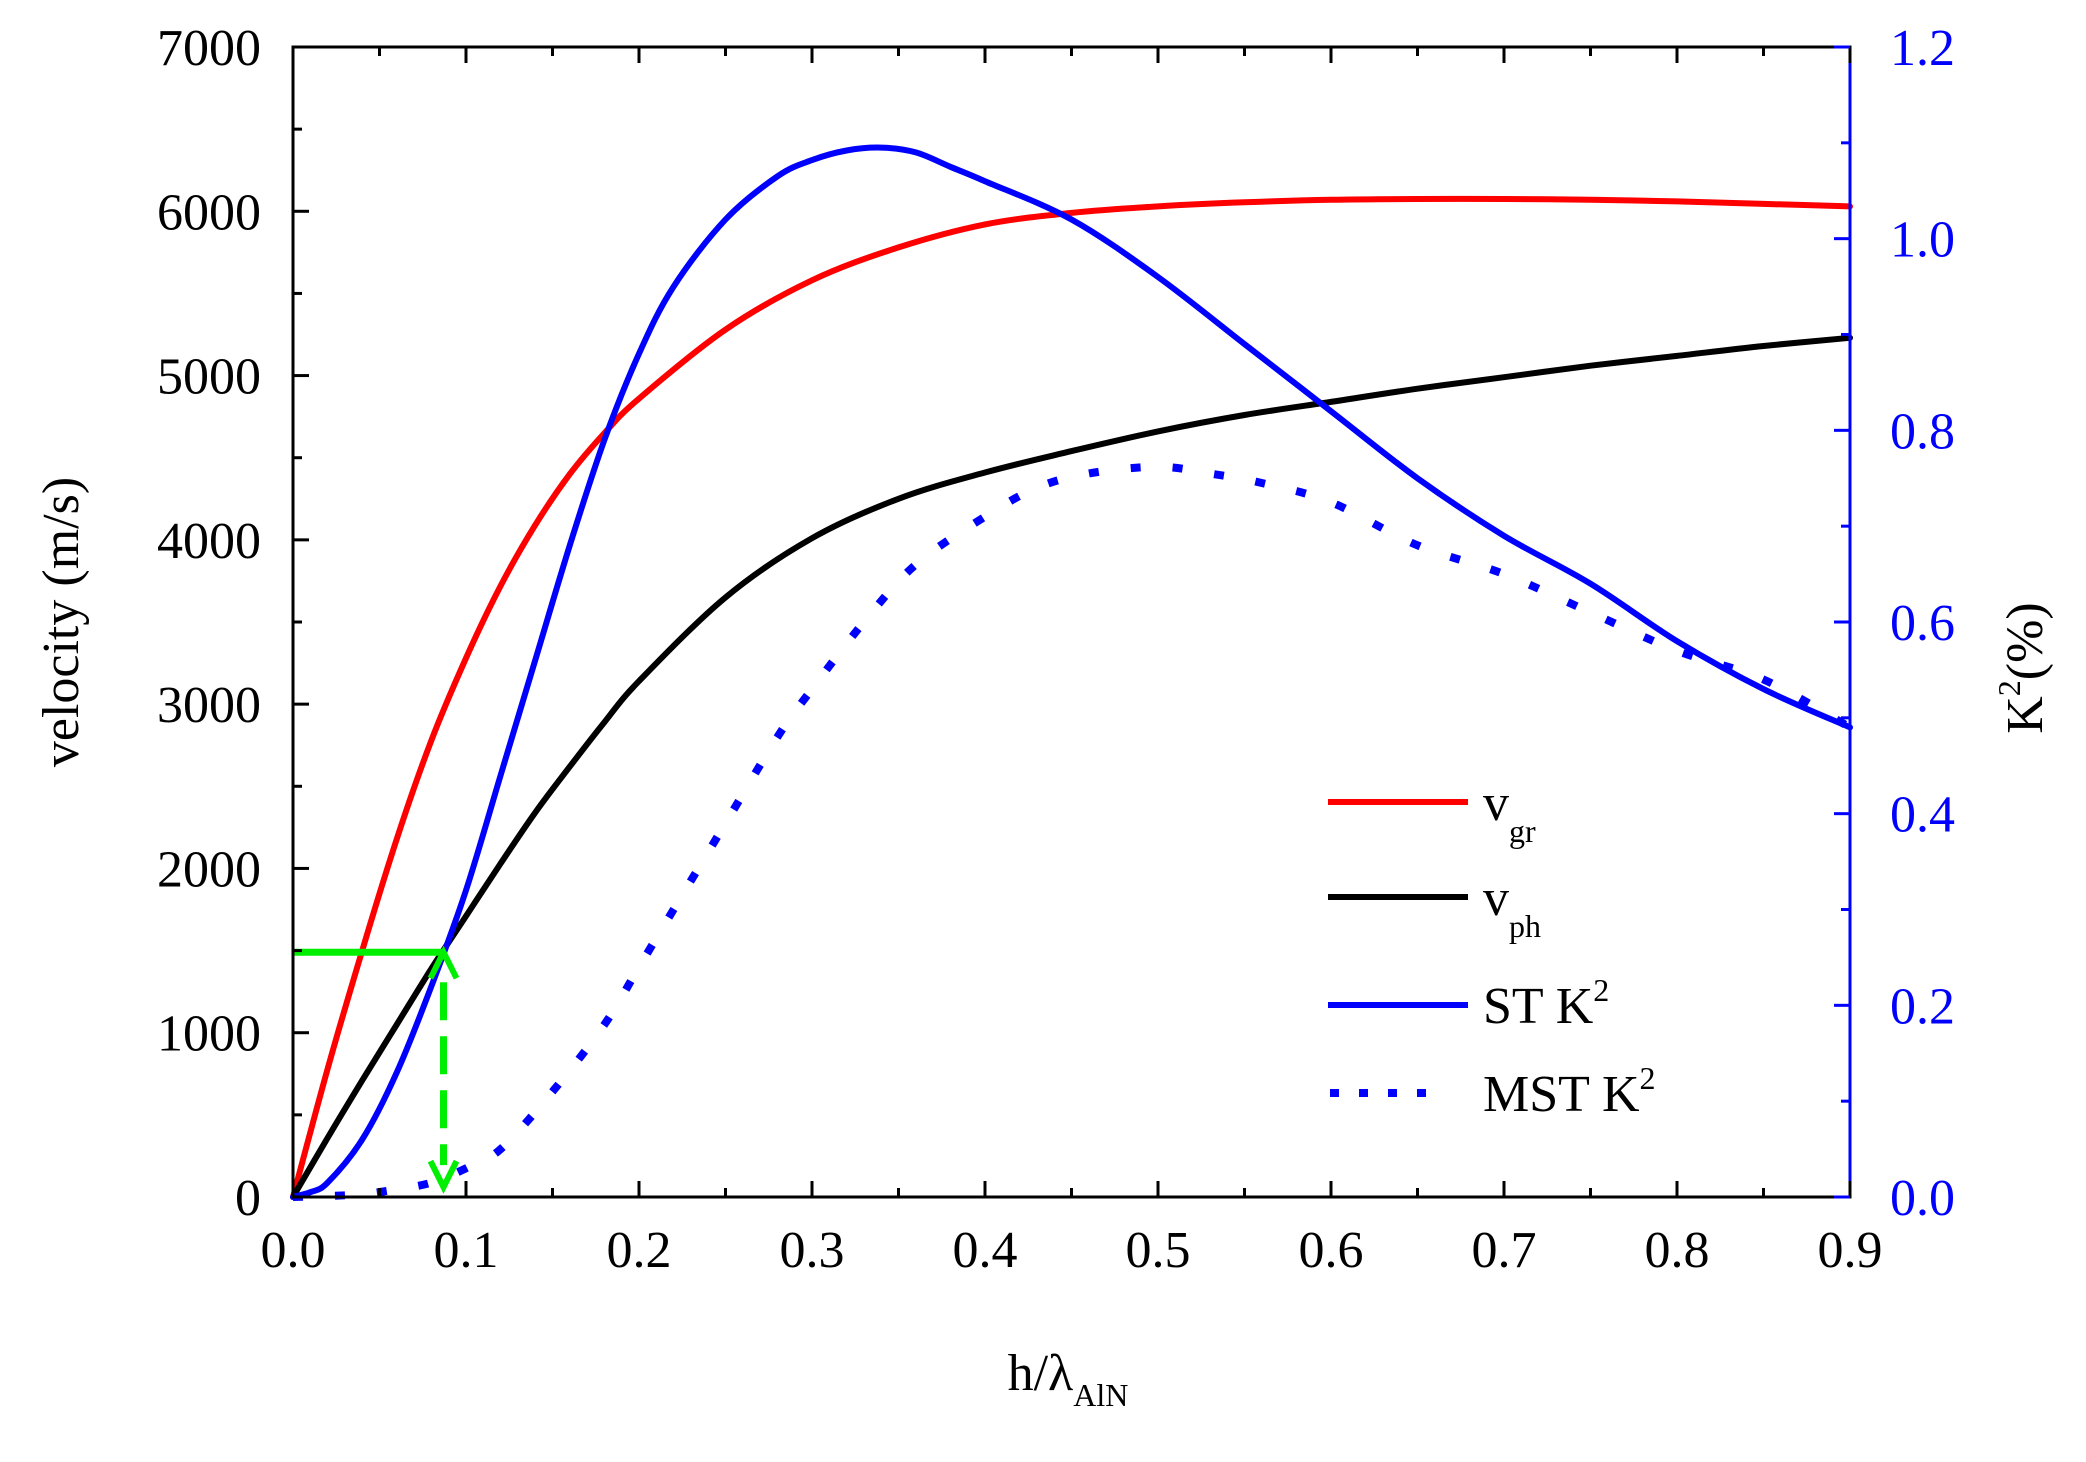  I want to click on x-tick-label: 0.2, so click(639, 1250).